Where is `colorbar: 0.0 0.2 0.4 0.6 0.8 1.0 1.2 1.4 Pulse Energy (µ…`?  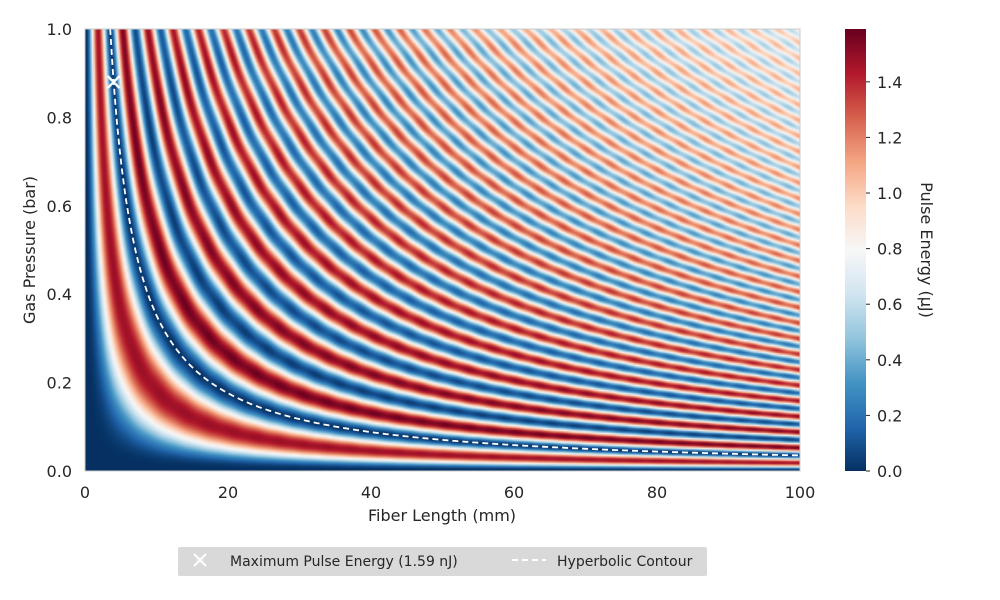
colorbar: 0.0 0.2 0.4 0.6 0.8 1.0 1.2 1.4 Pulse Energy (µ… is located at coordinates (890, 255).